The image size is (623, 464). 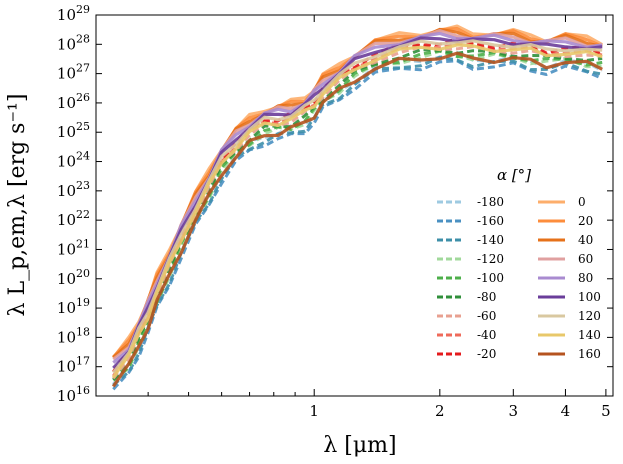 What do you see at coordinates (73, 130) in the screenshot?
I see `y-tick-label: 1025` at bounding box center [73, 130].